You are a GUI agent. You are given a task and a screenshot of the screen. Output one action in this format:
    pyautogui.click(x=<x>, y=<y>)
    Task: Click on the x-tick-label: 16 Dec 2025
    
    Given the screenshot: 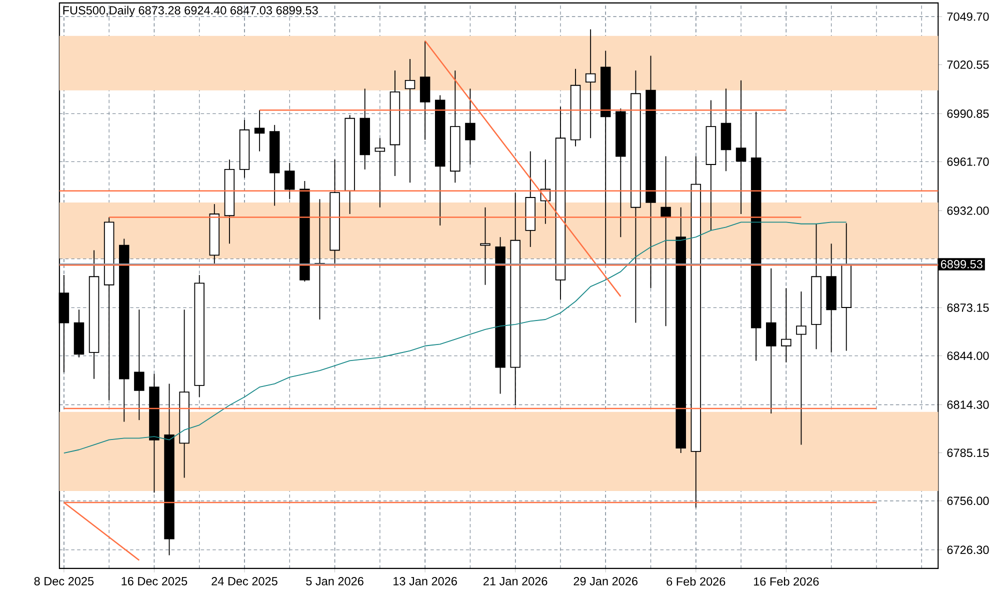 What is the action you would take?
    pyautogui.click(x=155, y=581)
    